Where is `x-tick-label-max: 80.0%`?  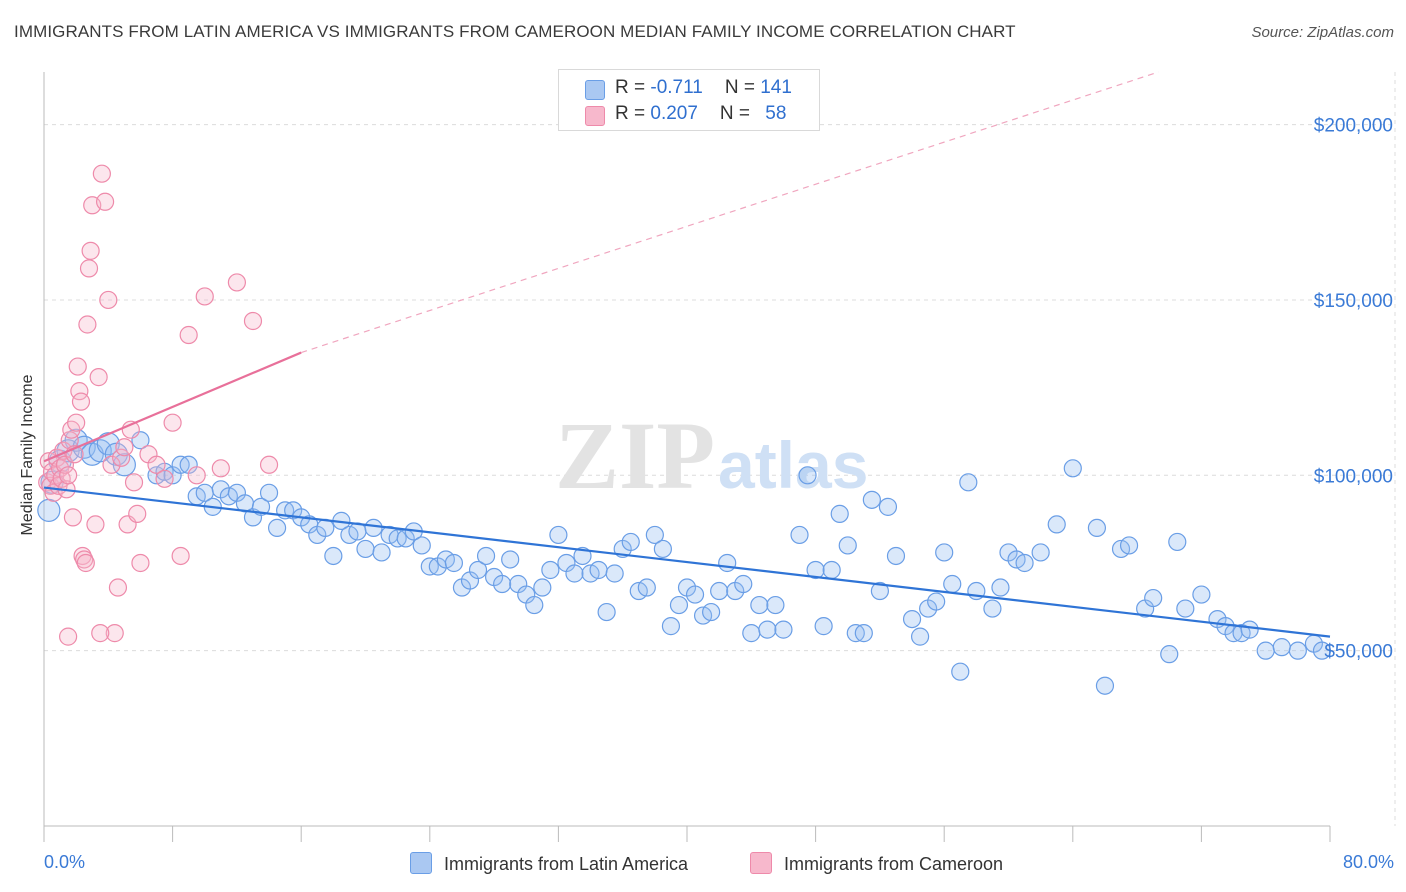
x-tick-label-max: 80.0% is located at coordinates (1368, 862).